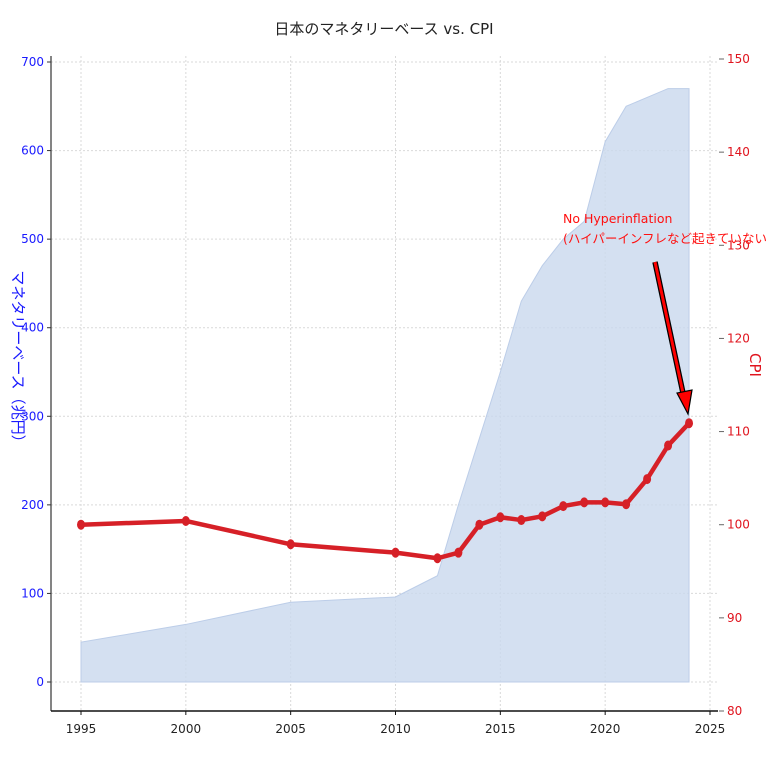  I want to click on left-axis-ticks: 0 100 200 300 400 500 600 700, so click(36, 372).